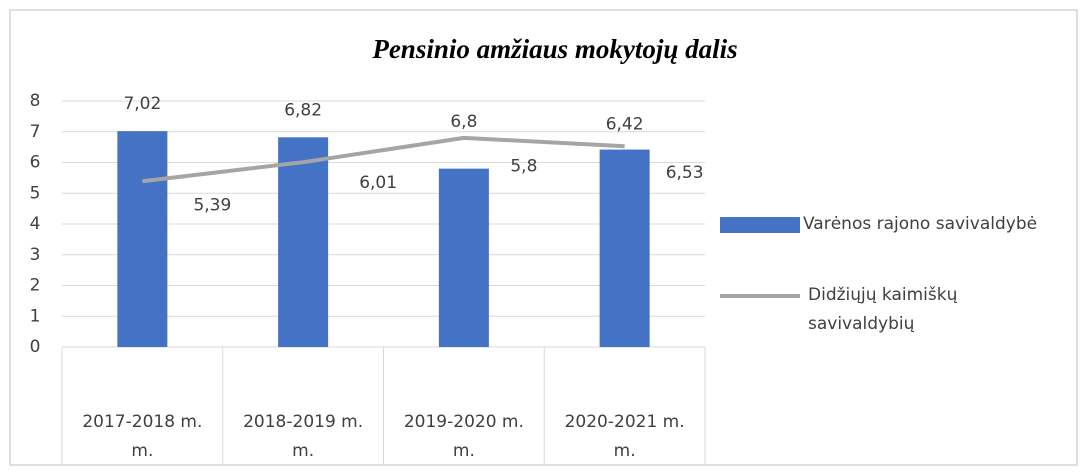  I want to click on y-tick-label: 6, so click(35, 163).